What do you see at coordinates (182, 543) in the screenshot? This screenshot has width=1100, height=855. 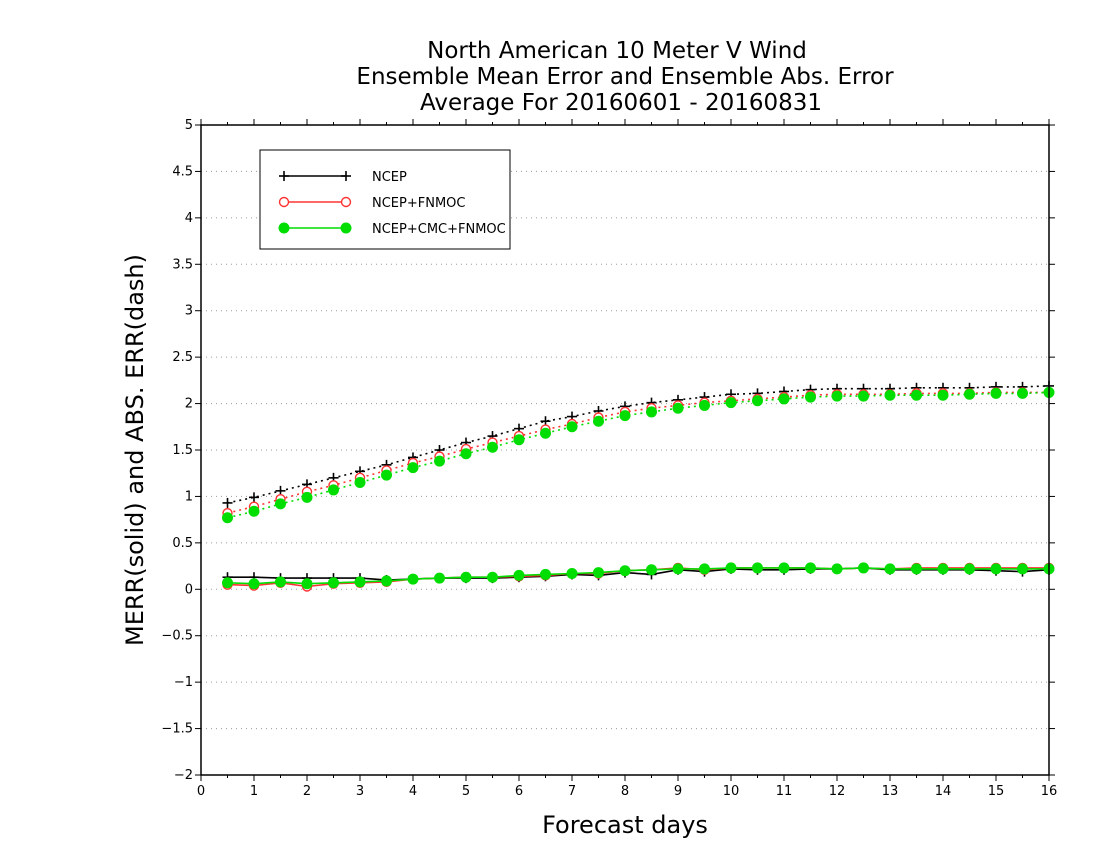 I see `y-tick-label: 0.5` at bounding box center [182, 543].